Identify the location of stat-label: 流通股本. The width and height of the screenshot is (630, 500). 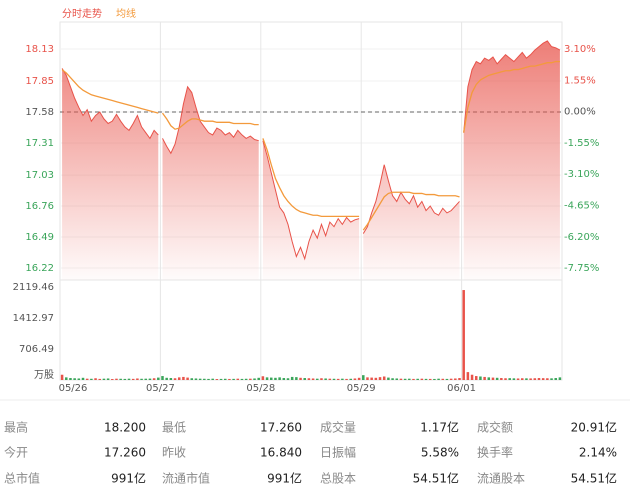
(501, 479).